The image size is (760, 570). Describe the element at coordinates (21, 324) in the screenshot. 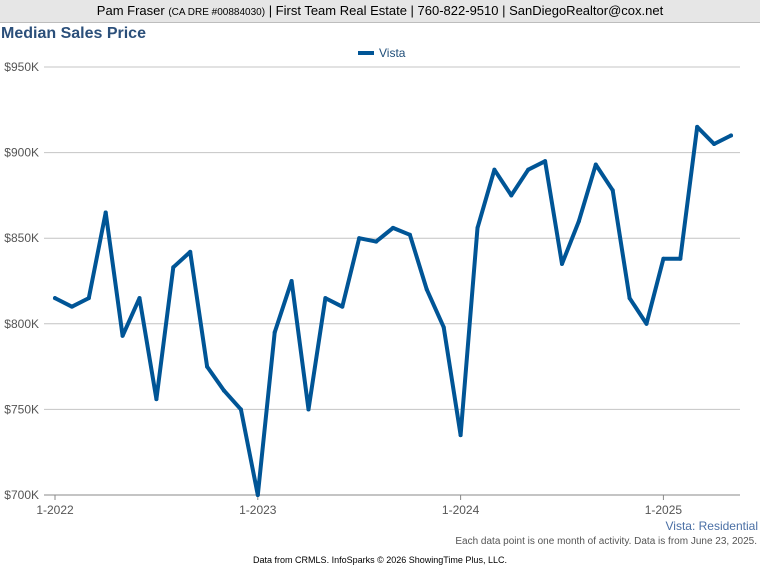

I see `y-tick-label: $800K` at that location.